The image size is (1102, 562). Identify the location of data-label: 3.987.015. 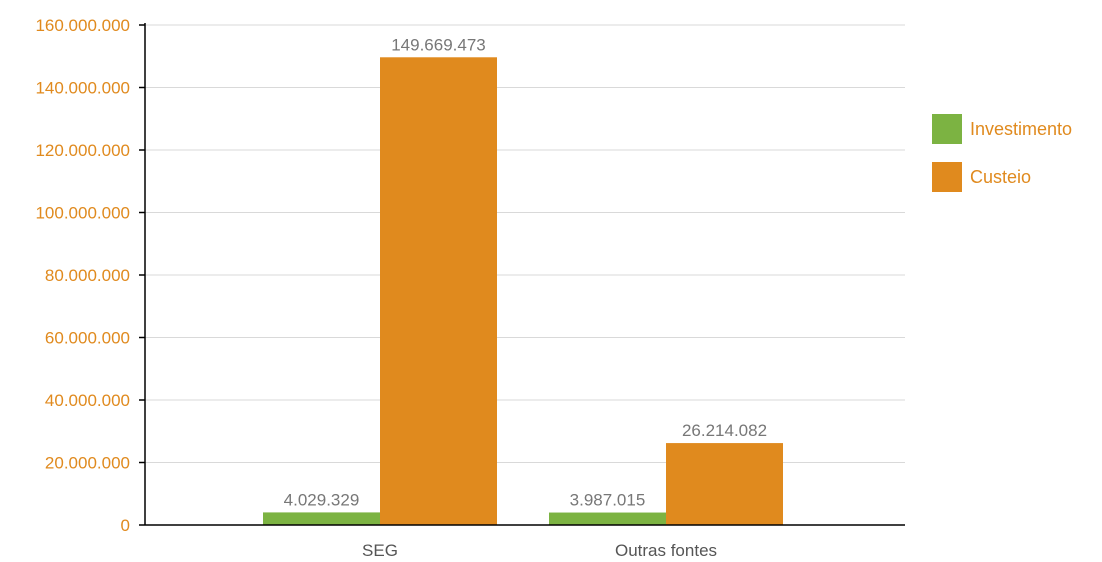
(608, 500).